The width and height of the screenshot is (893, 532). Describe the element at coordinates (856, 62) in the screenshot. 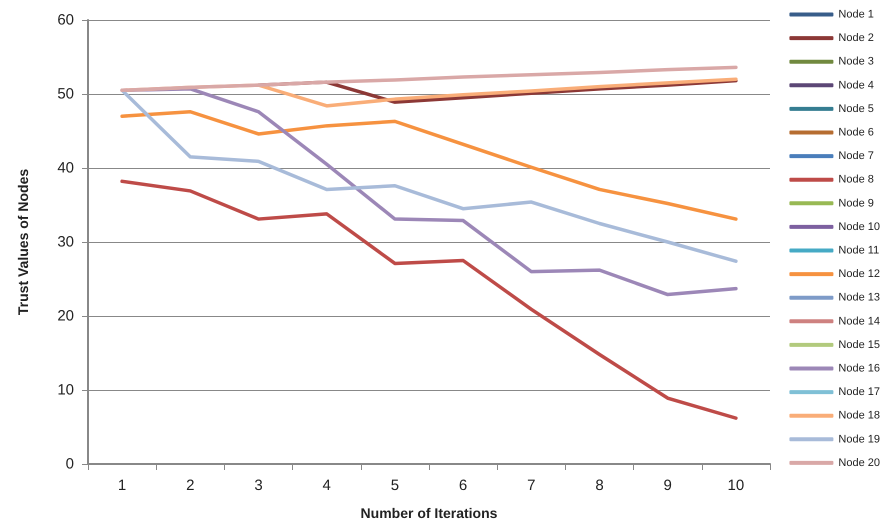

I see `legend-label: Node 3` at that location.